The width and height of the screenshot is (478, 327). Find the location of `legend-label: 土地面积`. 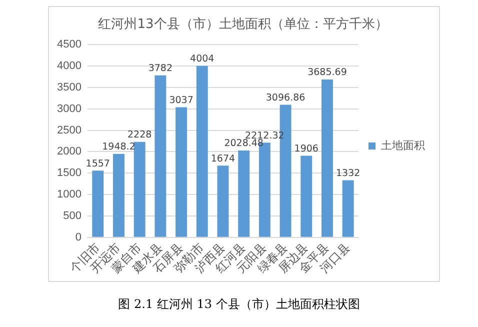

legend-label: 土地面积 is located at coordinates (403, 145).